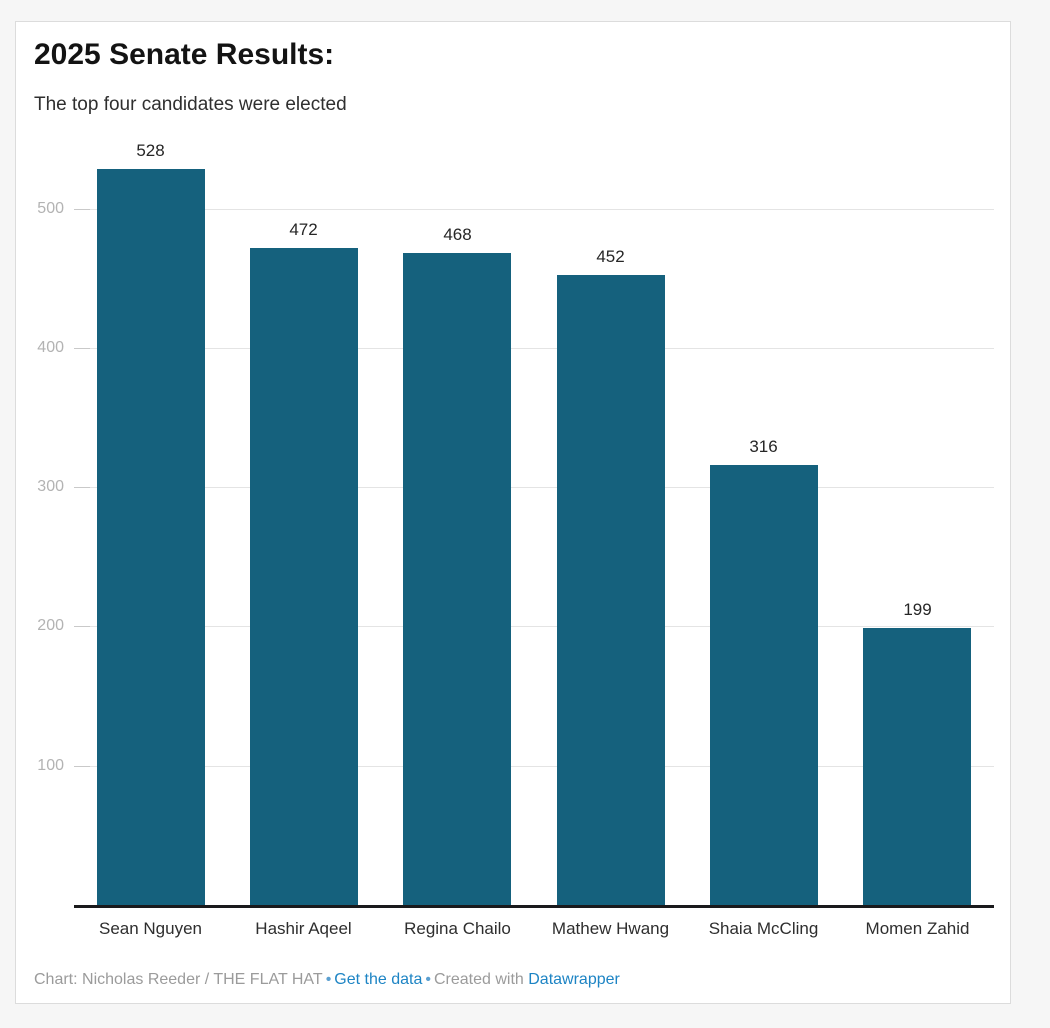  I want to click on bar-value-label: 199, so click(917, 609).